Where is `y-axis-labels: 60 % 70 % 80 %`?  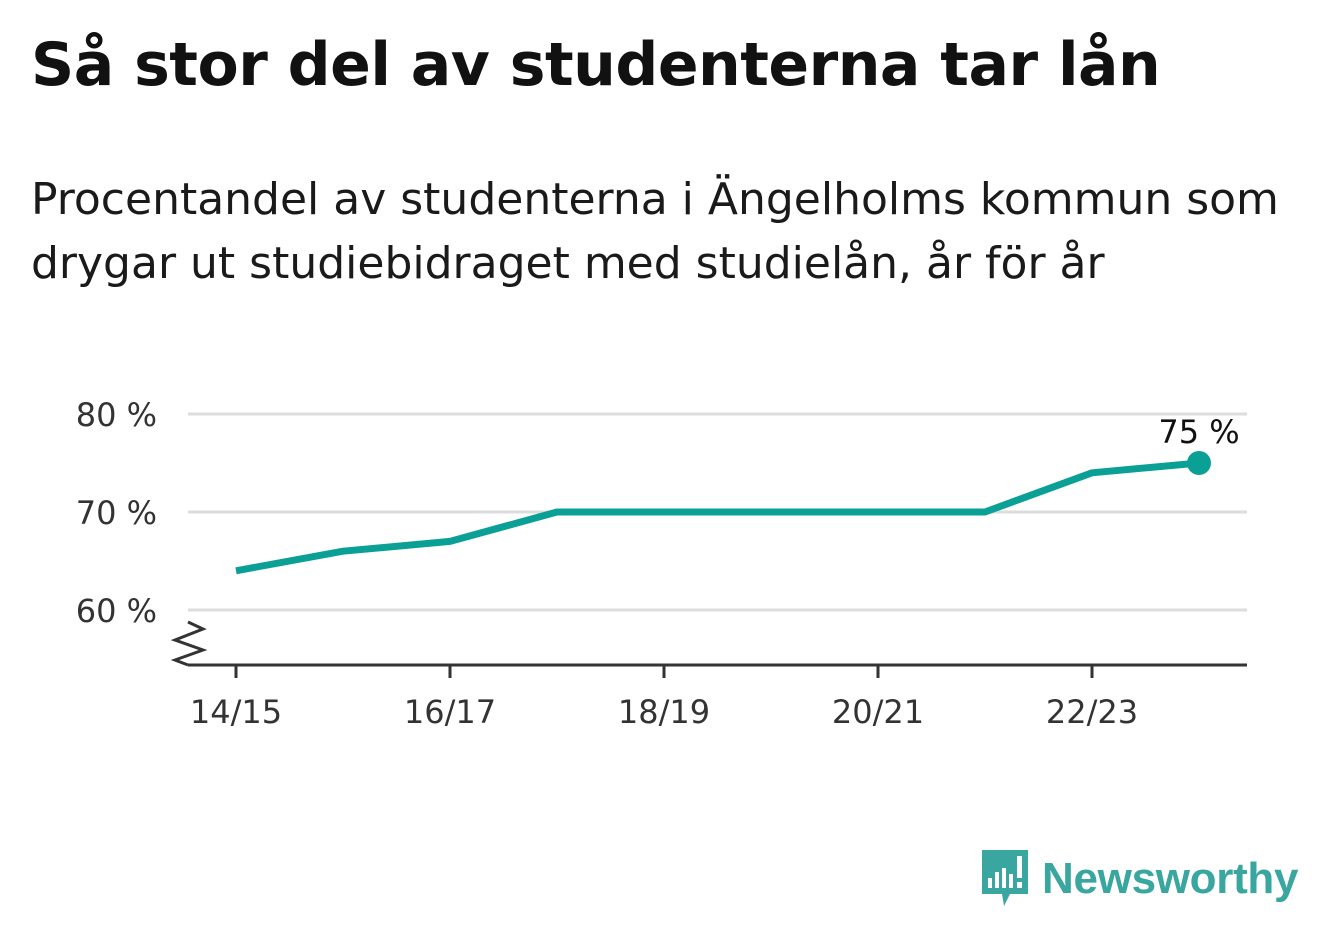 y-axis-labels: 60 % 70 % 80 % is located at coordinates (116, 513).